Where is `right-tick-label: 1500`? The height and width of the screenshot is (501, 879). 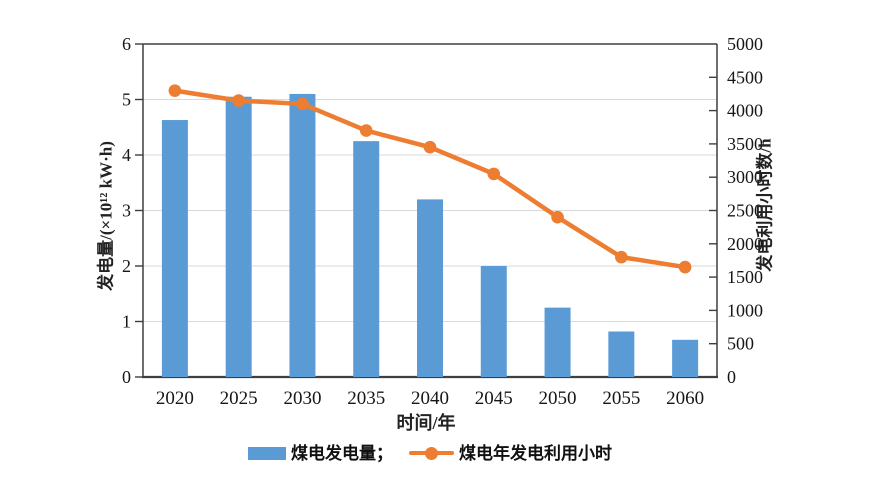 right-tick-label: 1500 is located at coordinates (745, 277).